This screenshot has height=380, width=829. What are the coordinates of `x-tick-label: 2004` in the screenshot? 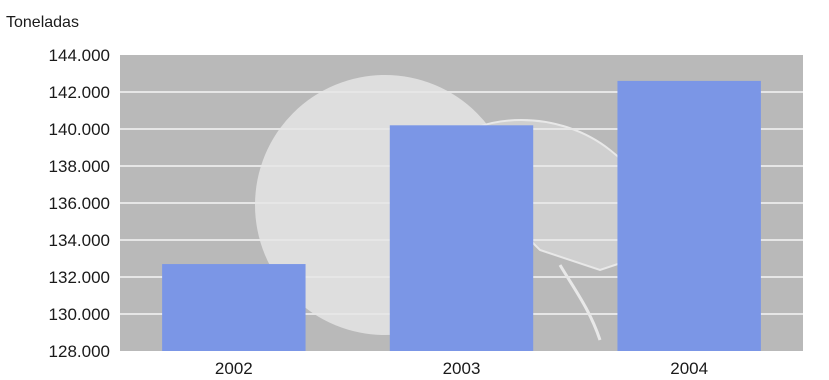 It's located at (689, 368).